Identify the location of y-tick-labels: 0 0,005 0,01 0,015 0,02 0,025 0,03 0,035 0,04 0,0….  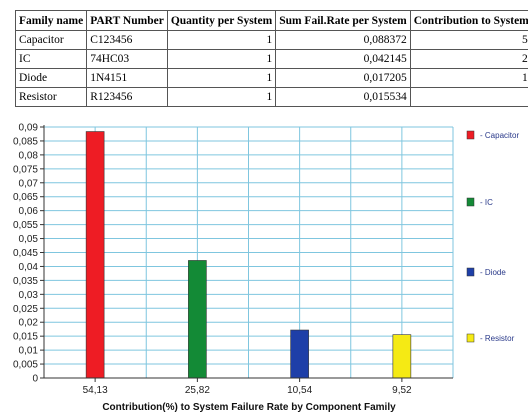
(25, 254).